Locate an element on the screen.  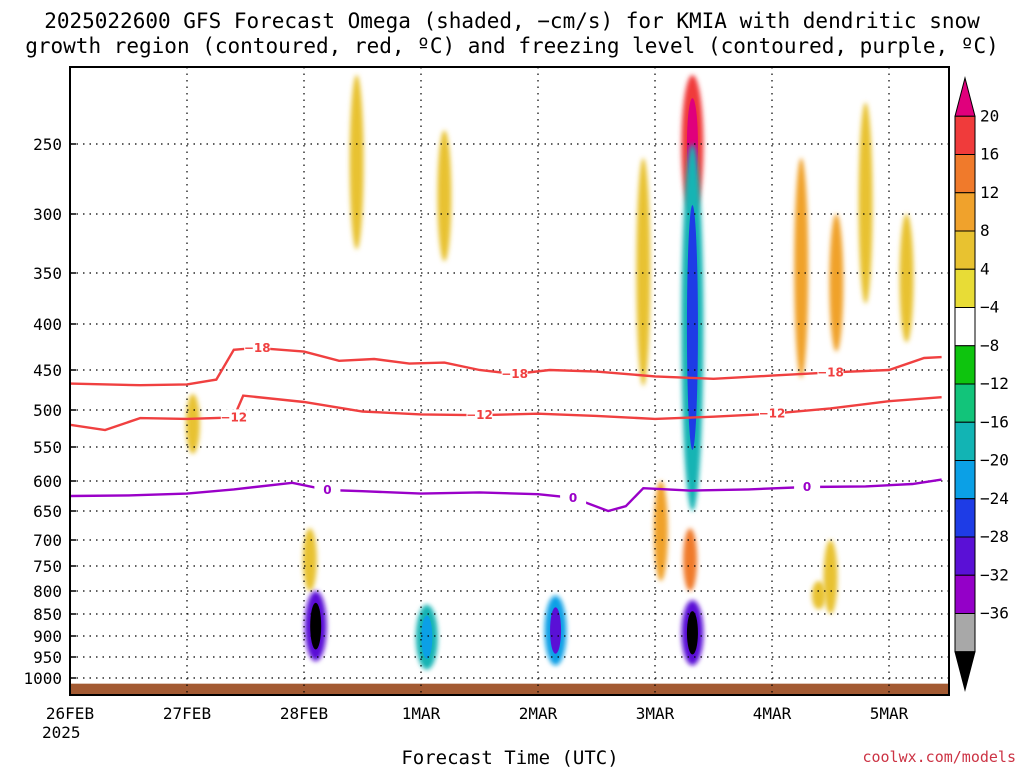
colorbar: 20 16 12 8 4 −4 −8 −12 −16 −20 −24 −28 −32 −36 is located at coordinates (981, 384).